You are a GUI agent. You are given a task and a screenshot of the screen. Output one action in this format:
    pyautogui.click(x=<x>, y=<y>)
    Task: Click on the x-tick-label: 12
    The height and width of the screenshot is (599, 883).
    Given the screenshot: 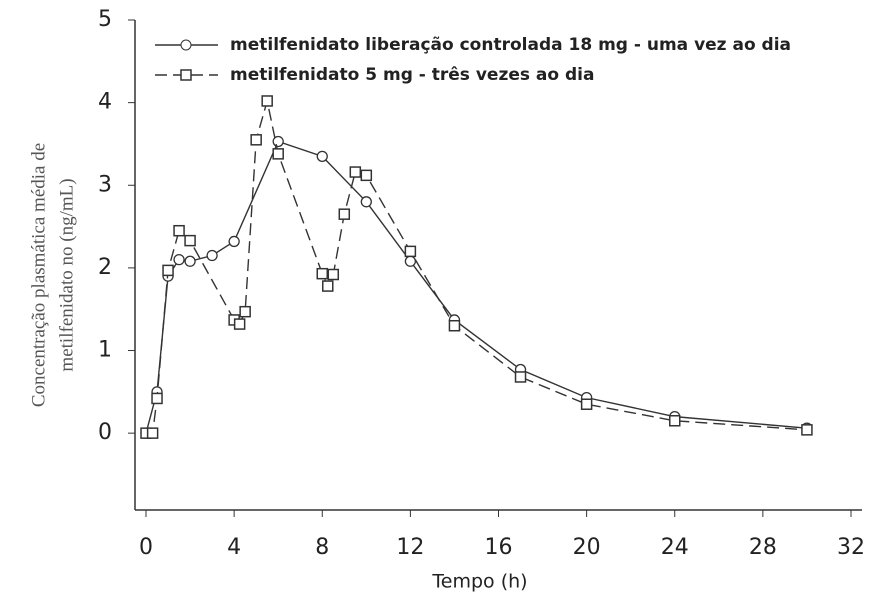 What is the action you would take?
    pyautogui.click(x=410, y=547)
    